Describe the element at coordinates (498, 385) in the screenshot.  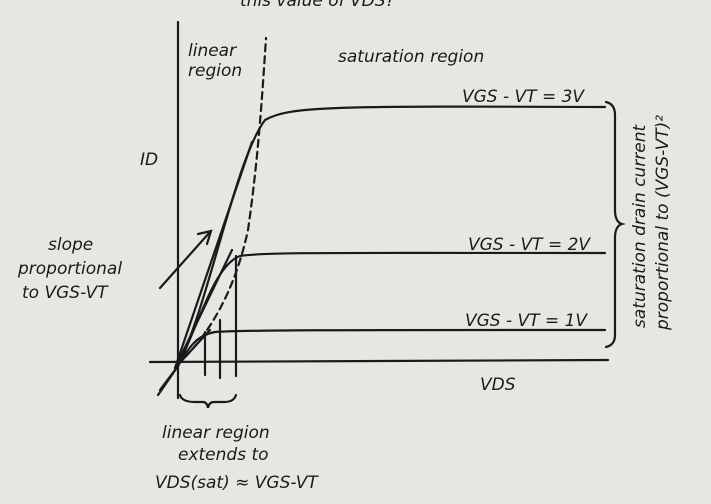
I see `x-axis-label: VDS` at that location.